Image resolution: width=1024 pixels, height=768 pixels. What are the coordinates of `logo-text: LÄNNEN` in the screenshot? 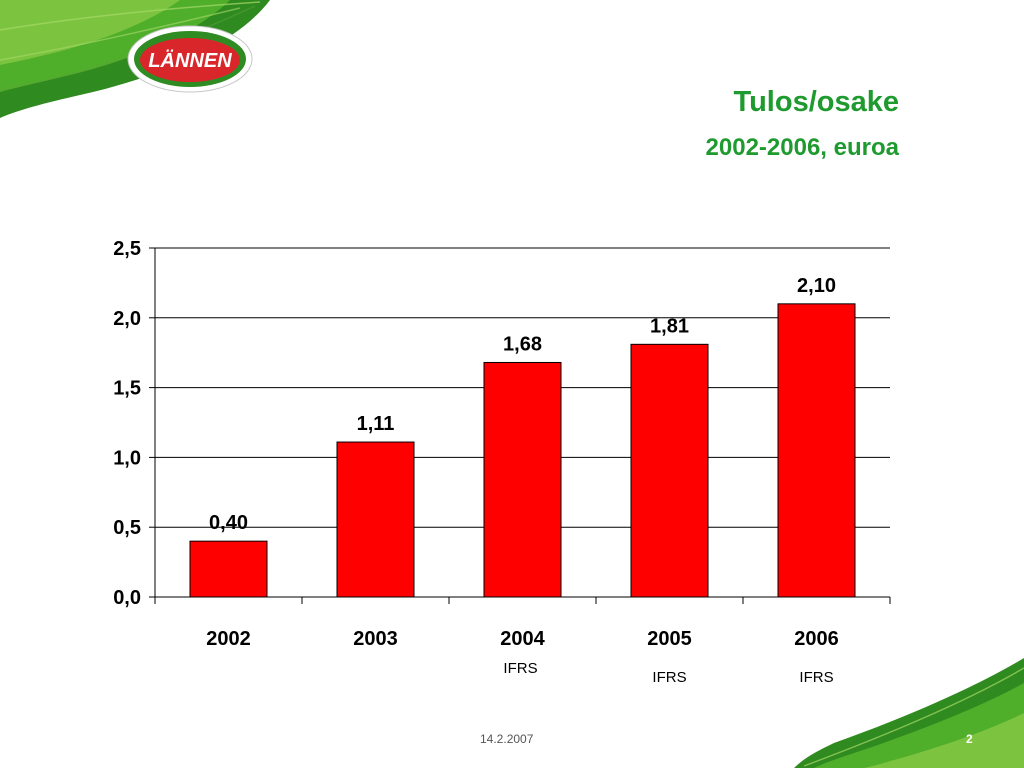 It's located at (190, 60).